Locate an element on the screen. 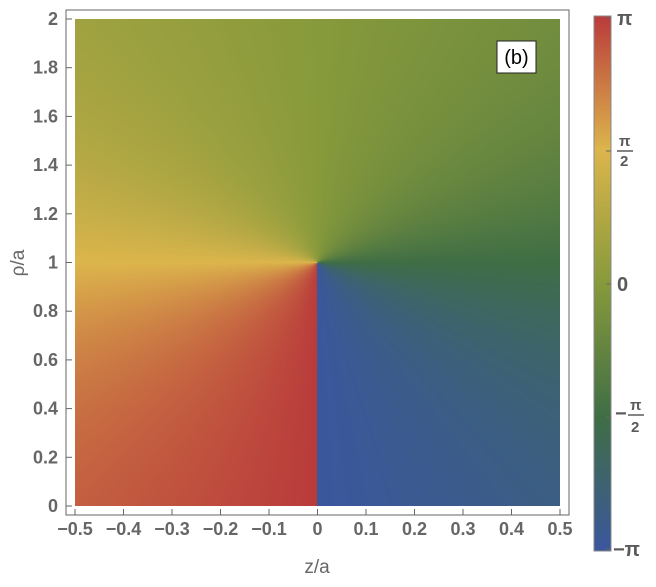 Image resolution: width=656 pixels, height=587 pixels. x-tick-label: 0.2 is located at coordinates (414, 529).